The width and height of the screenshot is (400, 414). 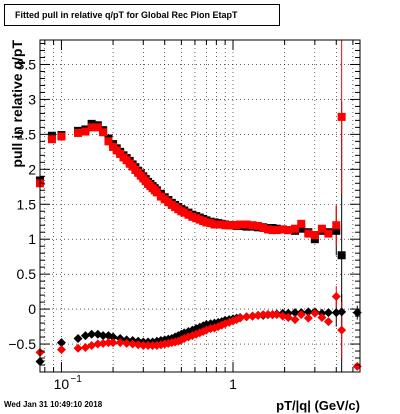 I want to click on y-tick-label: 1, so click(x=32, y=239).